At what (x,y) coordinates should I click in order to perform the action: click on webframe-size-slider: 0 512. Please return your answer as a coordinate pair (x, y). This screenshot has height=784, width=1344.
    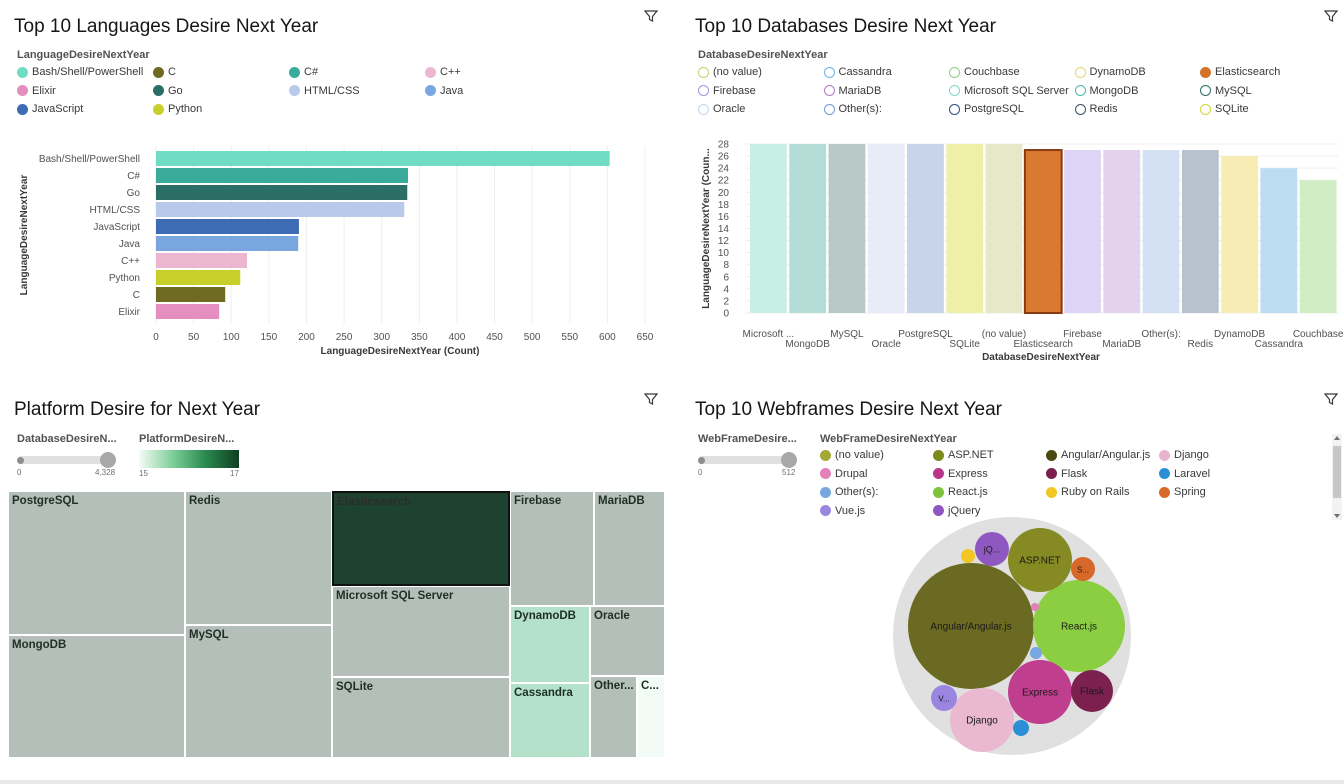
    Looking at the image, I should click on (750, 463).